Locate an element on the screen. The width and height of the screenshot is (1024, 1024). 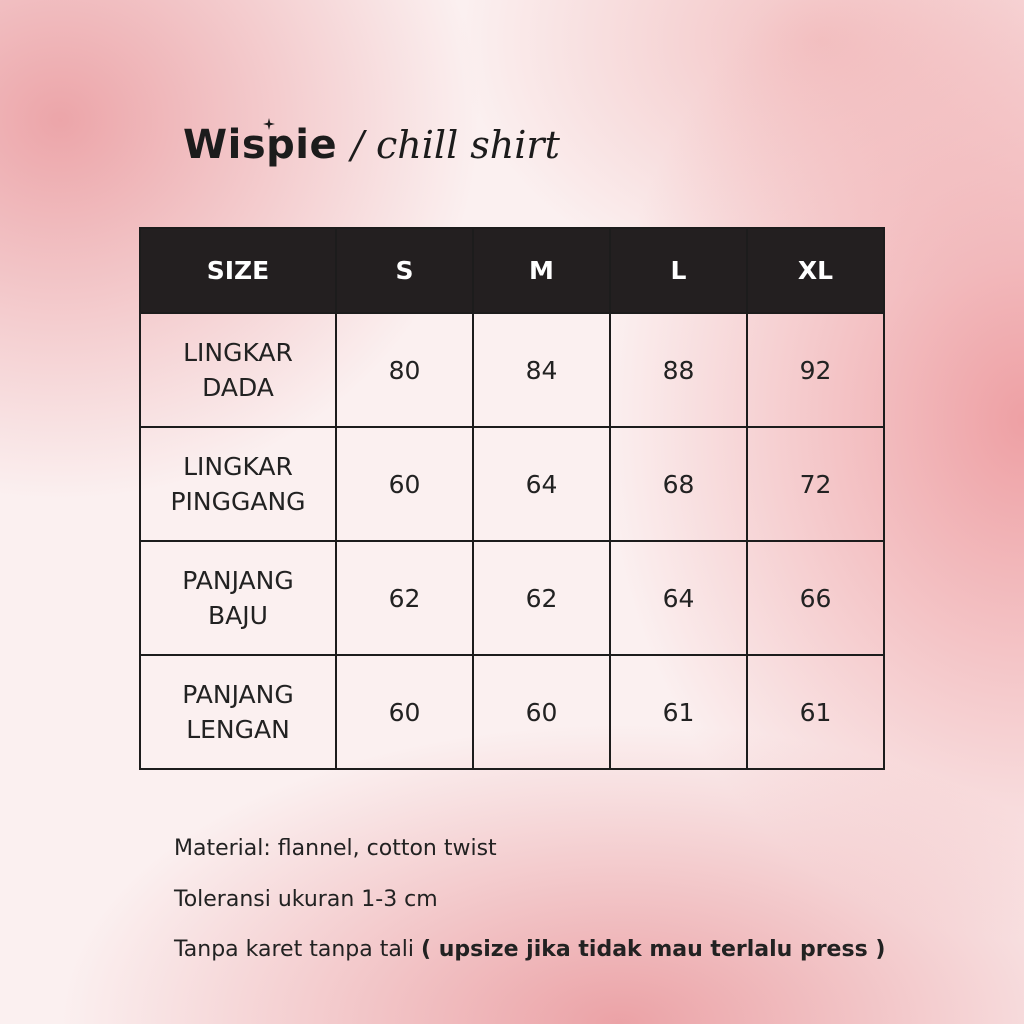
tolerance-note: Toleransi ukuran 1-3 cm is located at coordinates (306, 899).